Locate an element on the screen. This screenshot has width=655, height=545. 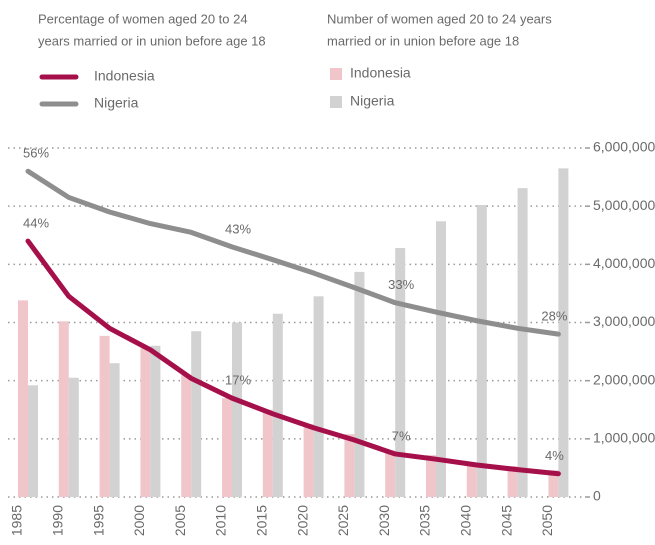
x-tick-label: 1990 is located at coordinates (58, 520).